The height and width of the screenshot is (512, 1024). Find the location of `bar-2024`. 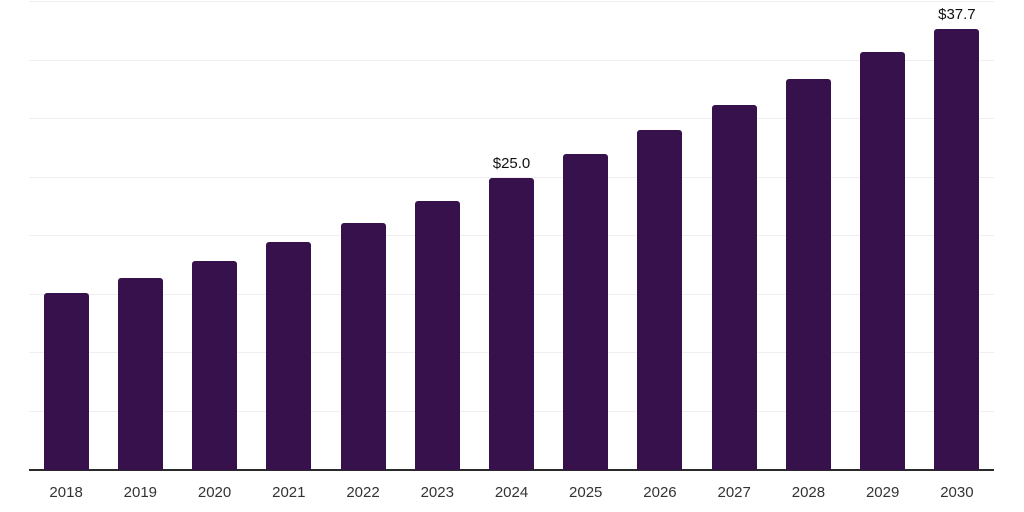

bar-2024 is located at coordinates (511, 323).